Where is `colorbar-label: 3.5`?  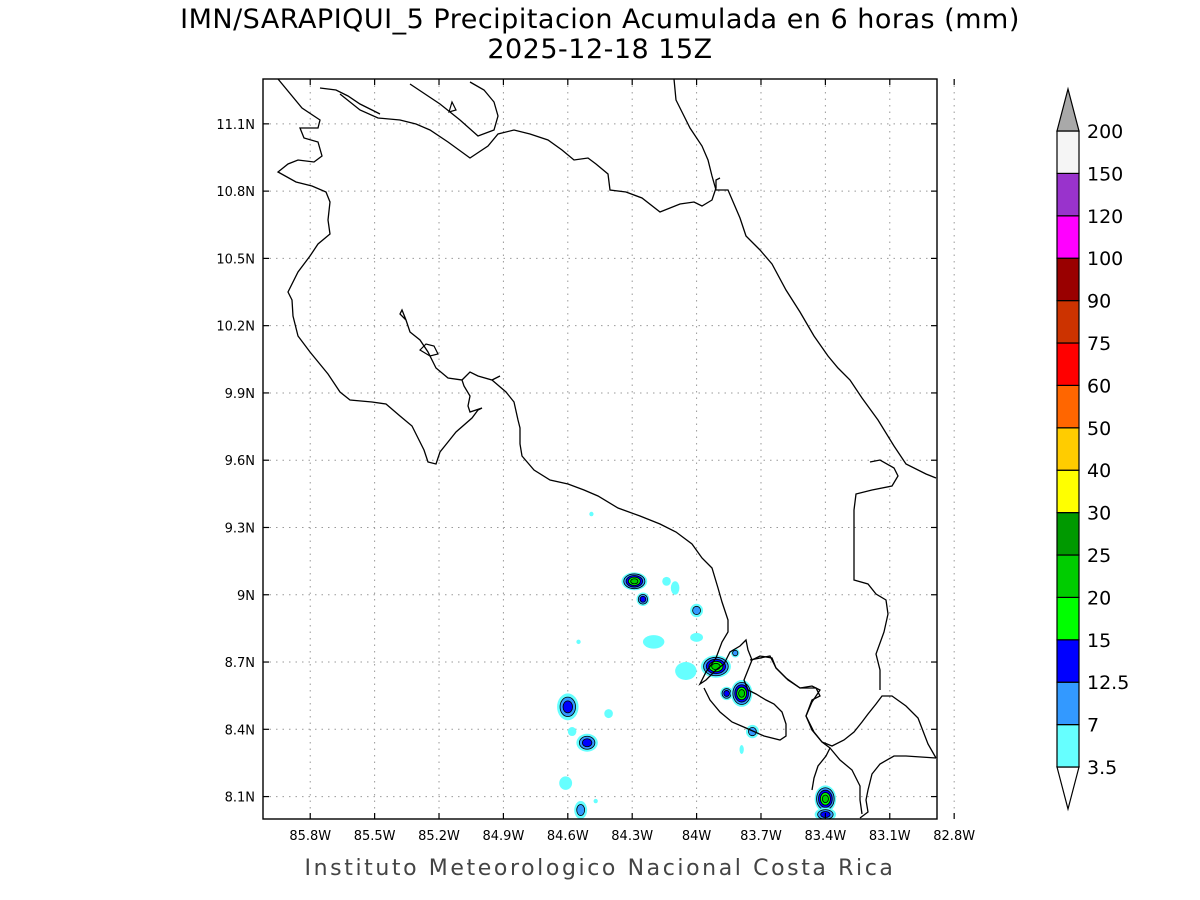 colorbar-label: 3.5 is located at coordinates (1102, 768).